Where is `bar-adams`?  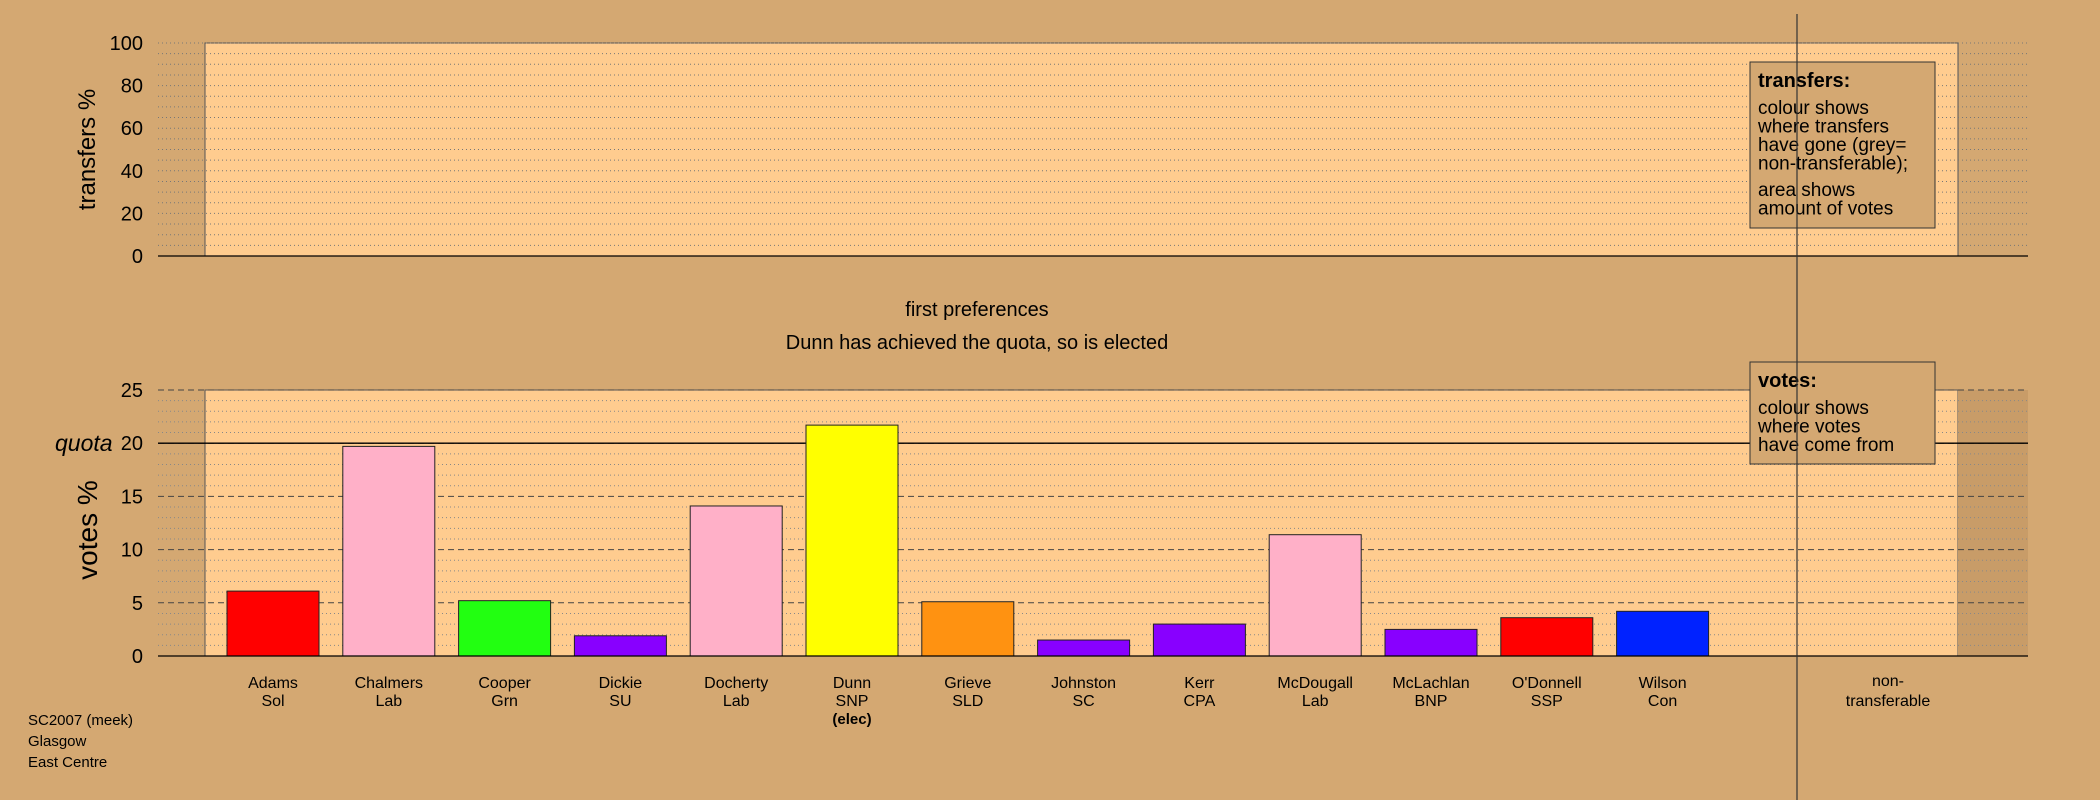
bar-adams is located at coordinates (273, 623).